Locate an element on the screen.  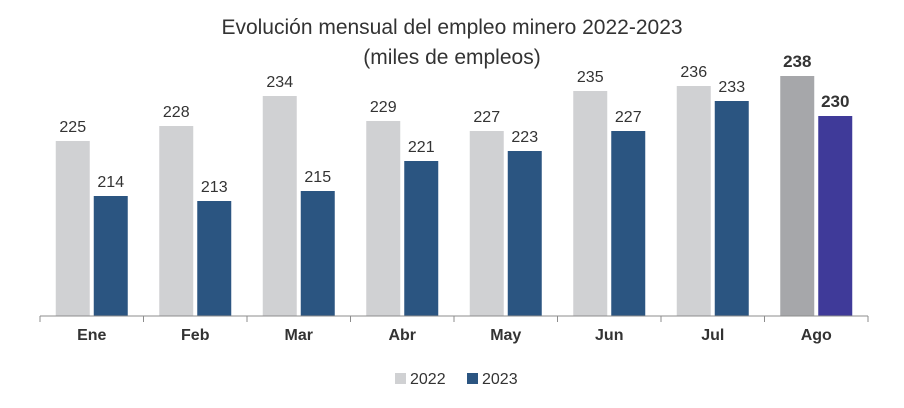
bar-2022-ene is located at coordinates (72, 228).